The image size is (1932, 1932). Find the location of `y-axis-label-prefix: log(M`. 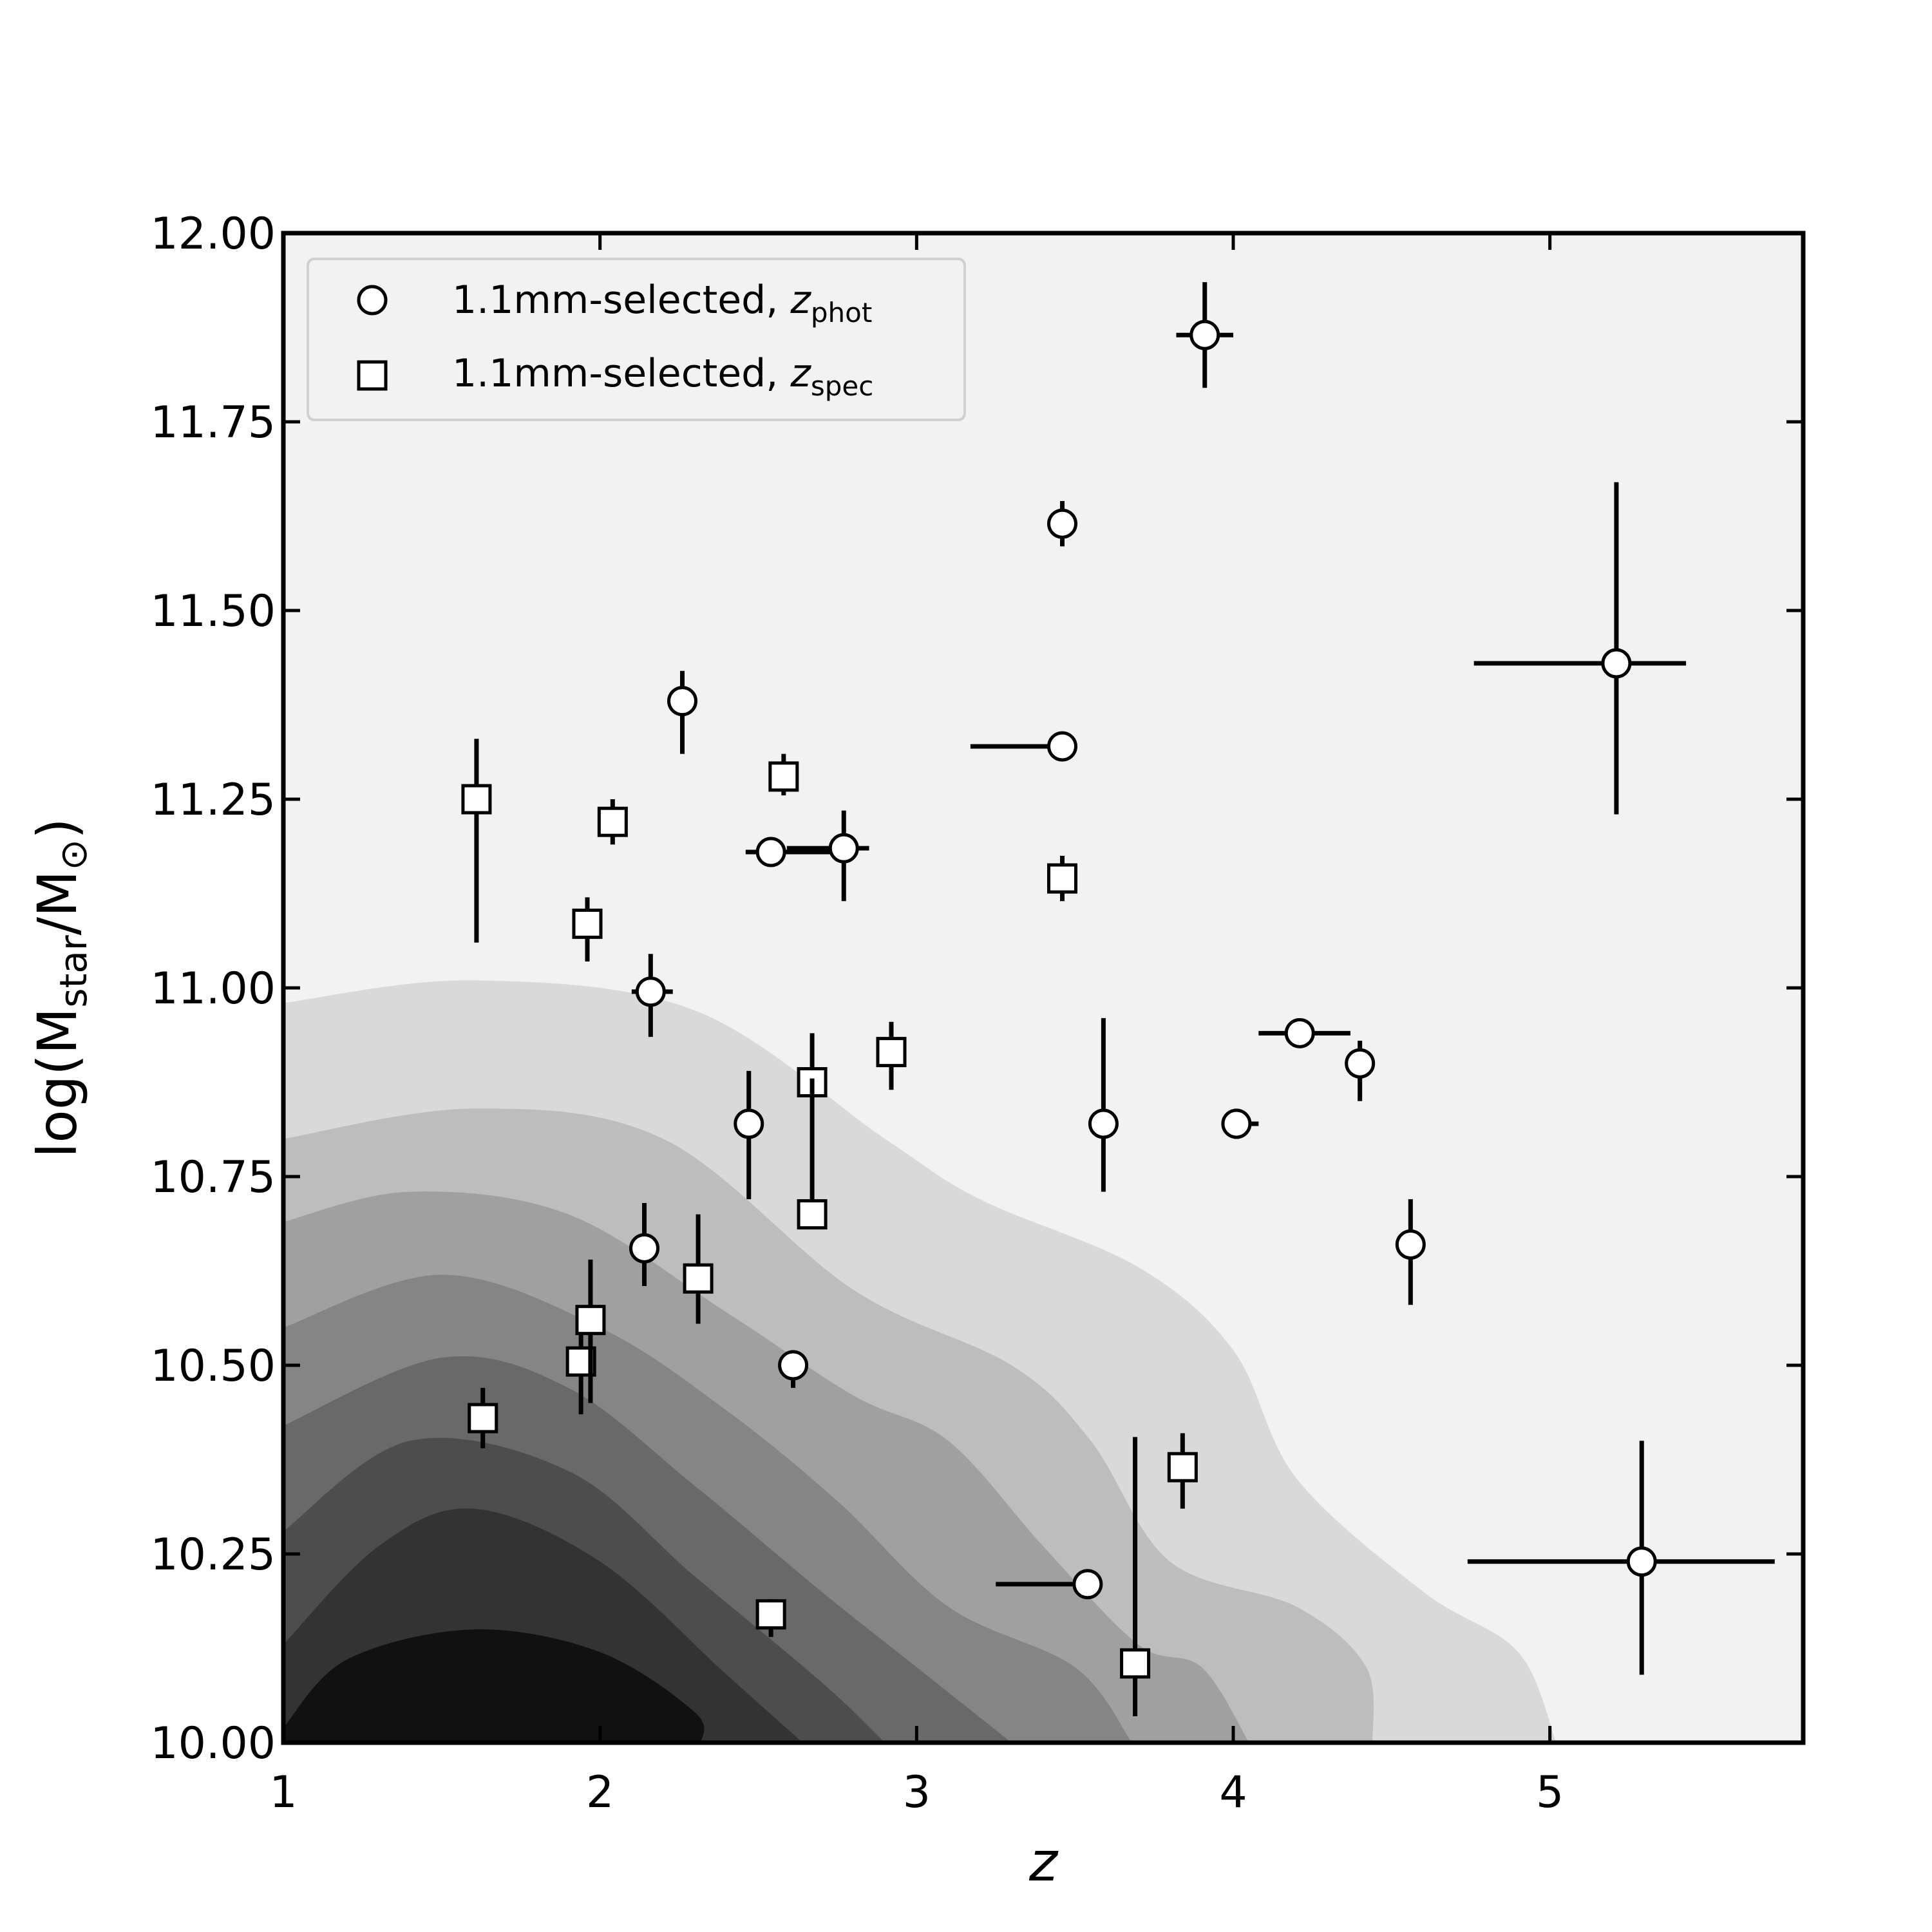

y-axis-label-prefix: log(M is located at coordinates (58, 1083).